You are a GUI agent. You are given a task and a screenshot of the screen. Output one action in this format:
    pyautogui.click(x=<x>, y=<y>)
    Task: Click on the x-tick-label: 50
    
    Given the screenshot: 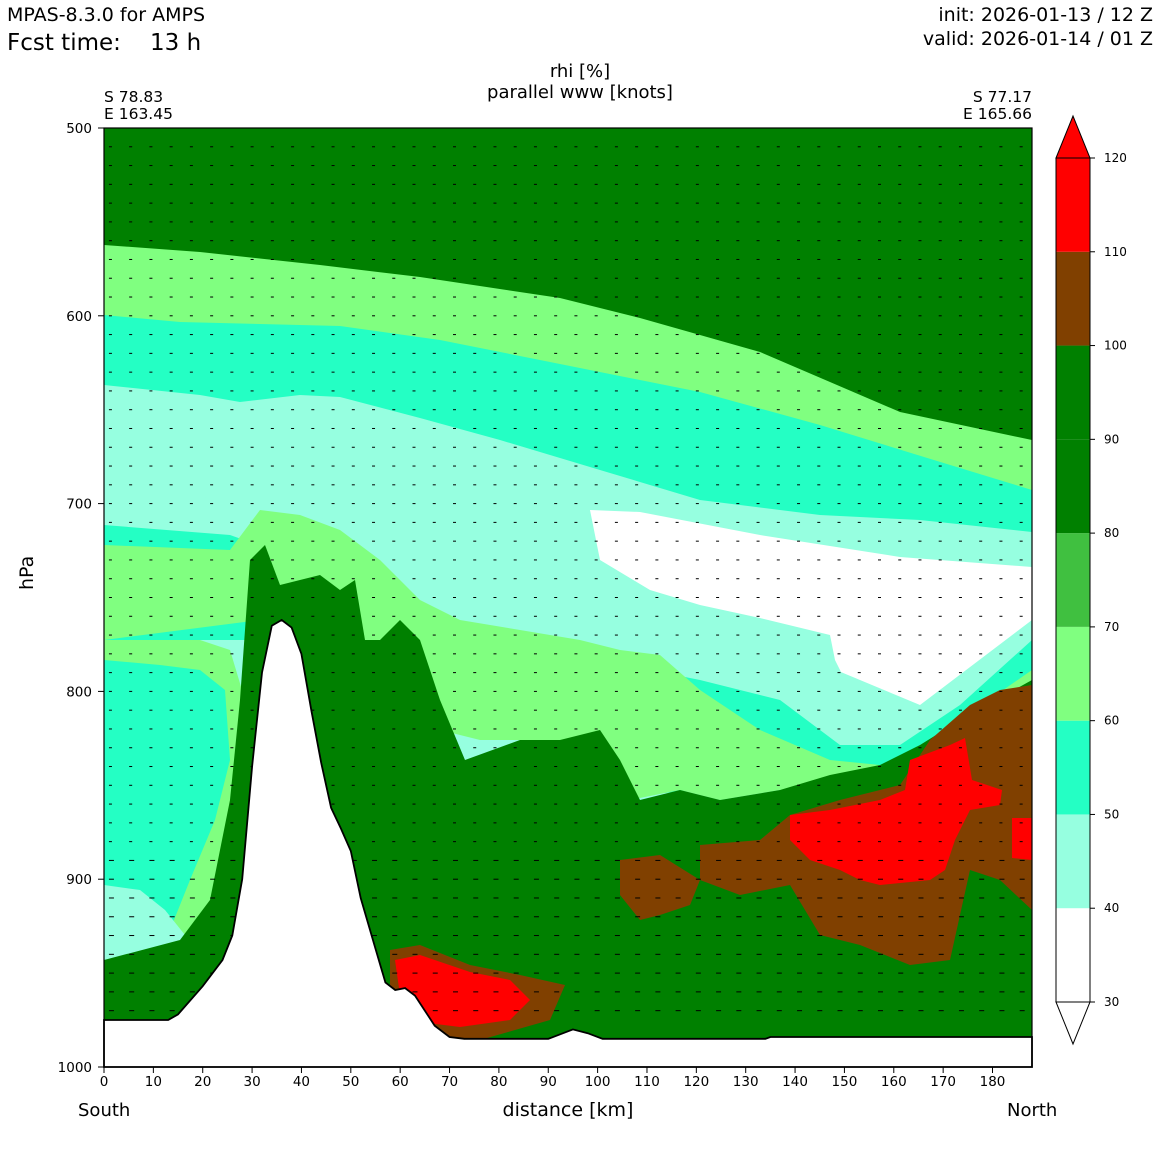 What is the action you would take?
    pyautogui.click(x=350, y=1082)
    